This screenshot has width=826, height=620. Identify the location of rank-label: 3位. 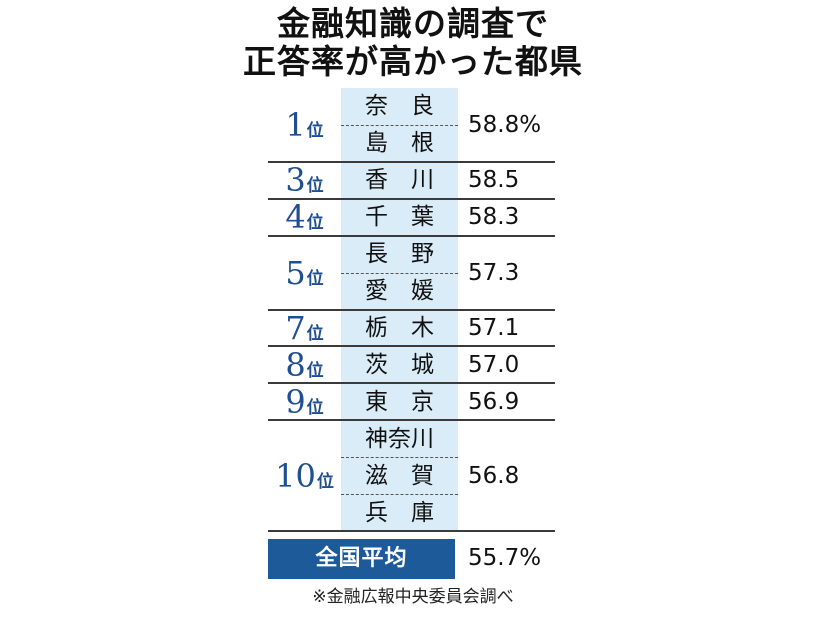
(304, 183).